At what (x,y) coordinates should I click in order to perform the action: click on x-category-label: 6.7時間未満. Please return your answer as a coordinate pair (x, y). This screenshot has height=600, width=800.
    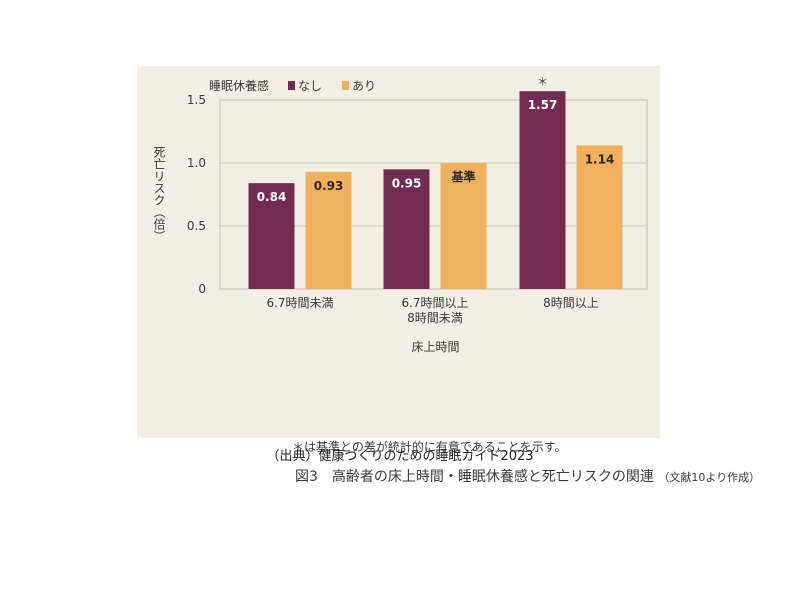
    Looking at the image, I should click on (299, 303).